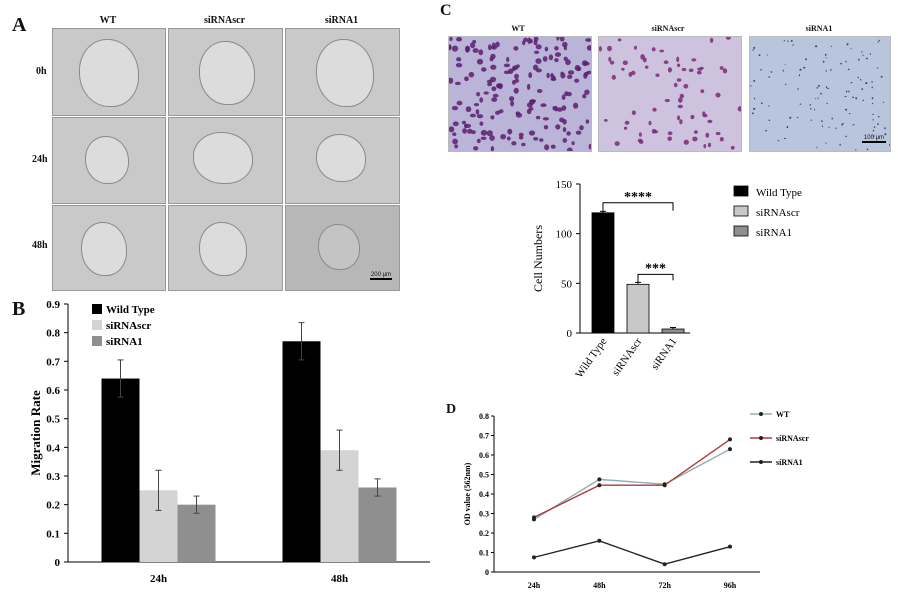  Describe the element at coordinates (124, 342) in the screenshot. I see `legend-label: siRNA1` at that location.